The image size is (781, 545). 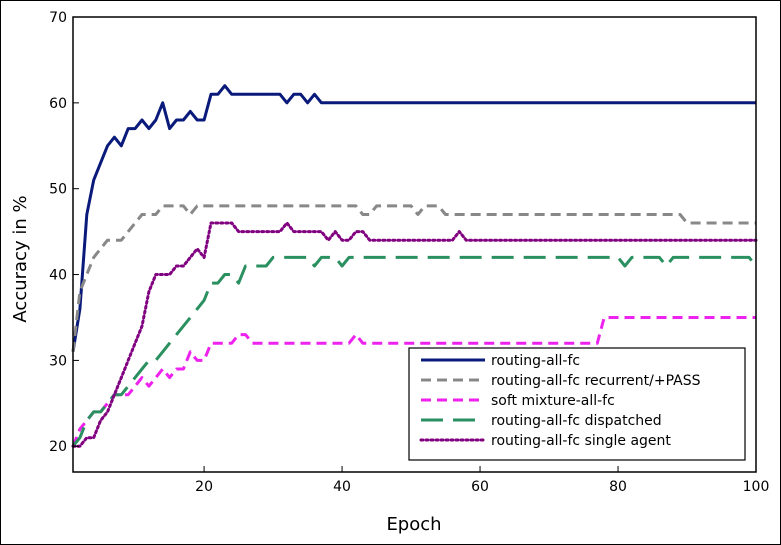 I want to click on y-tick-label: 20, so click(x=58, y=447).